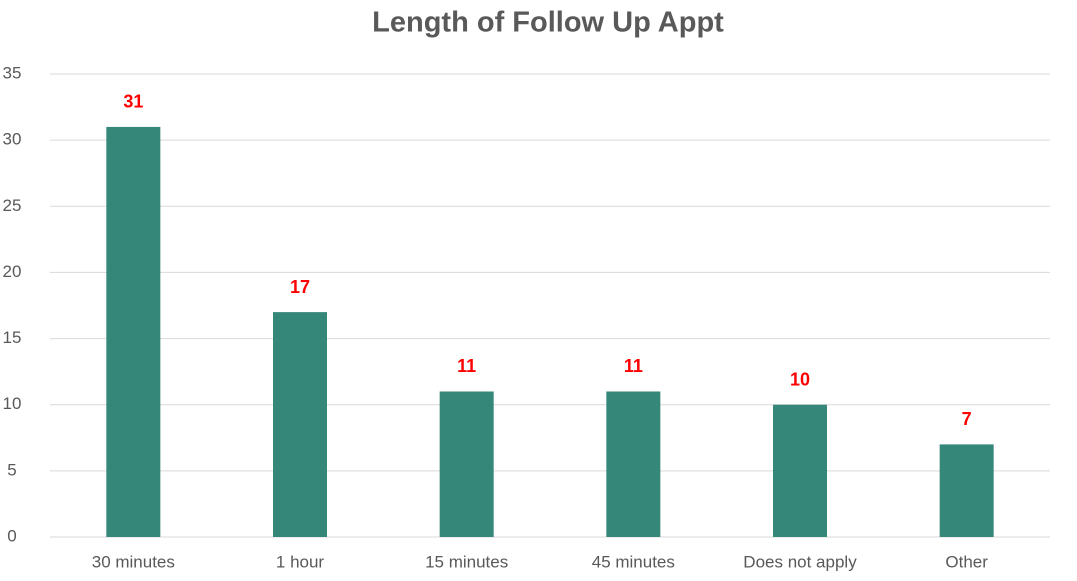  I want to click on x-tick-label: 45 minutes, so click(633, 561).